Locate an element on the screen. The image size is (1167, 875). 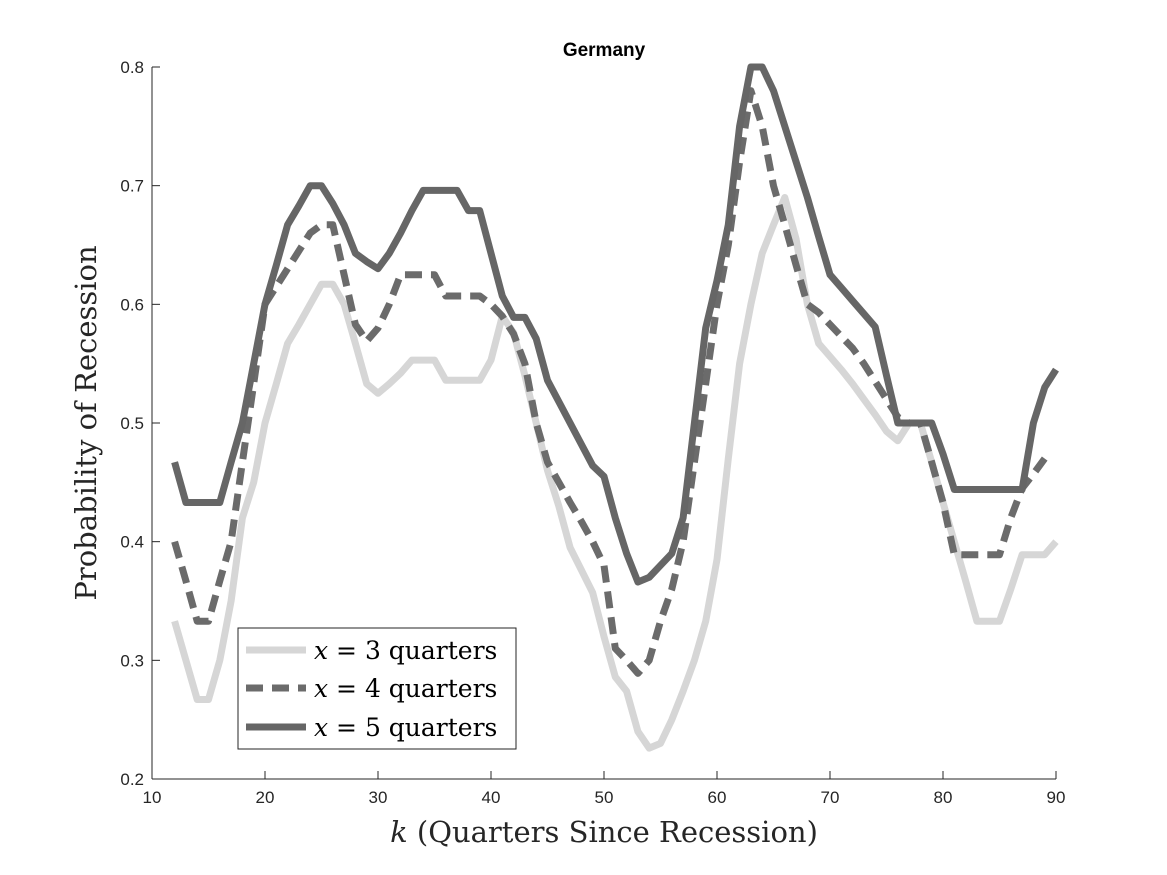
y-tick-label: 0.3 is located at coordinates (132, 660).